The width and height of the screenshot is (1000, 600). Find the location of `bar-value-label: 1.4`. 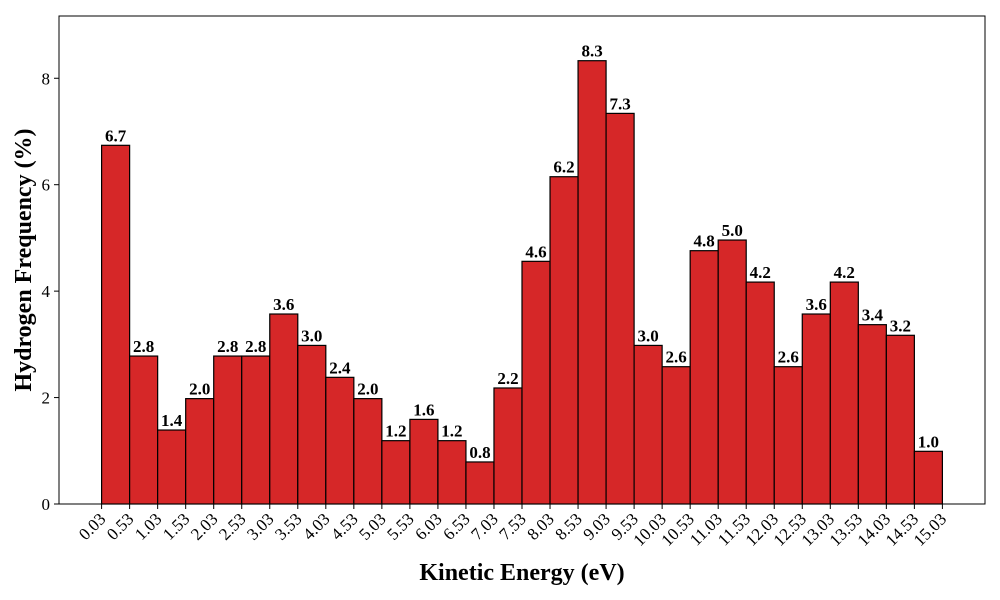

bar-value-label: 1.4 is located at coordinates (172, 420).